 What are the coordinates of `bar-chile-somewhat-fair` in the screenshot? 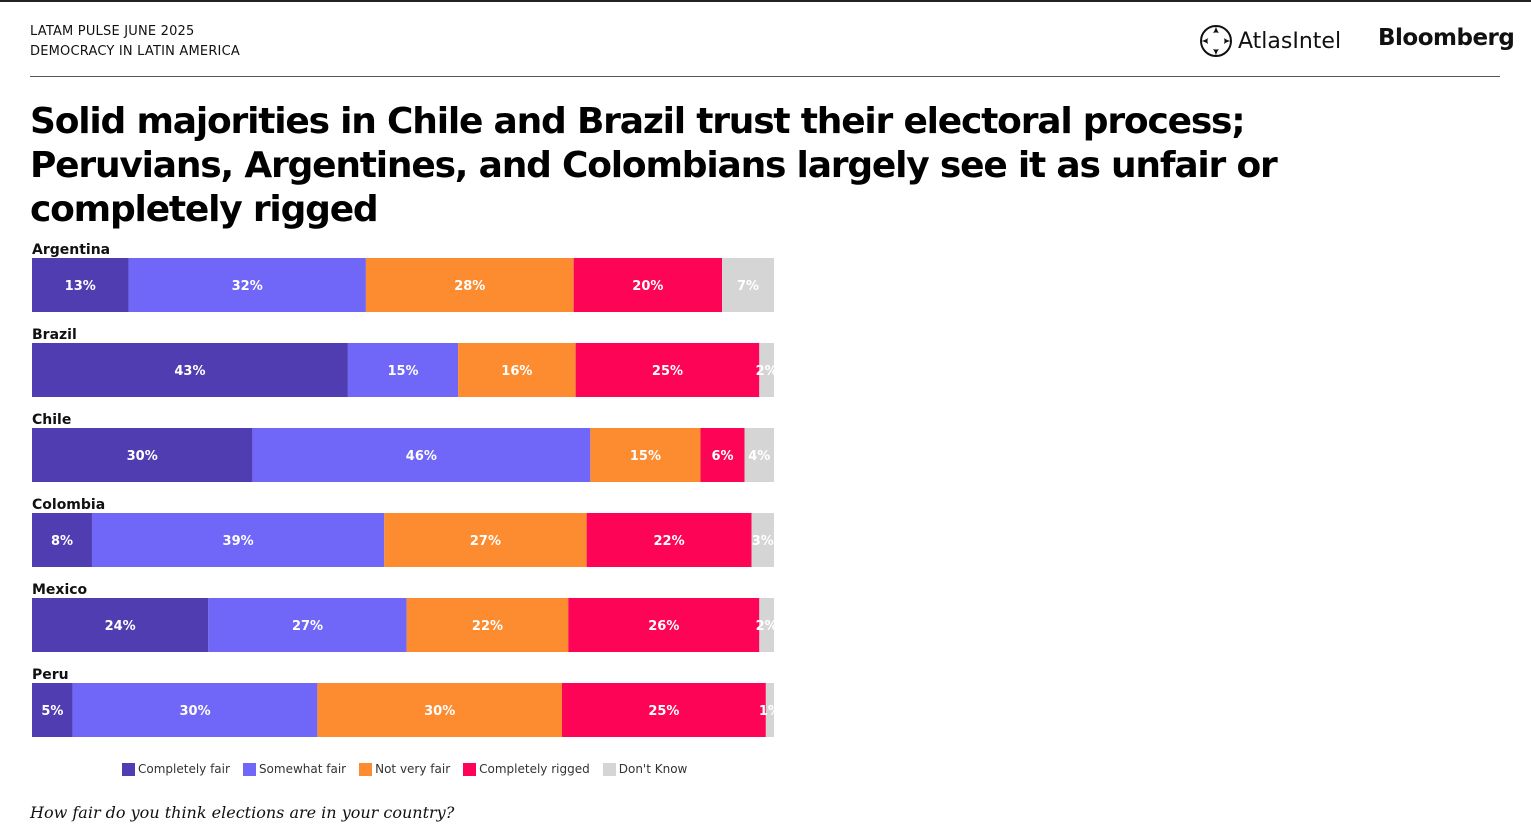 It's located at (421, 455).